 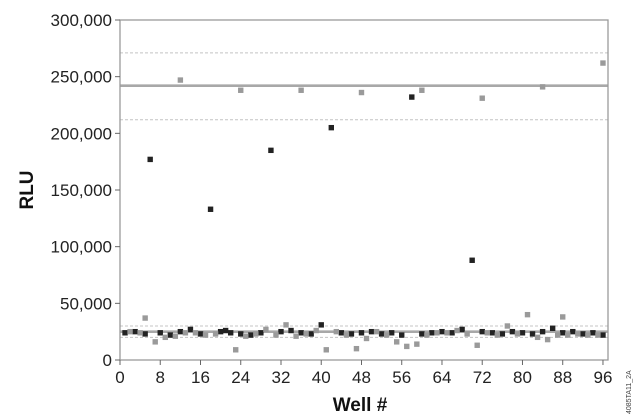 What do you see at coordinates (401, 377) in the screenshot?
I see `x-tick-label: 56` at bounding box center [401, 377].